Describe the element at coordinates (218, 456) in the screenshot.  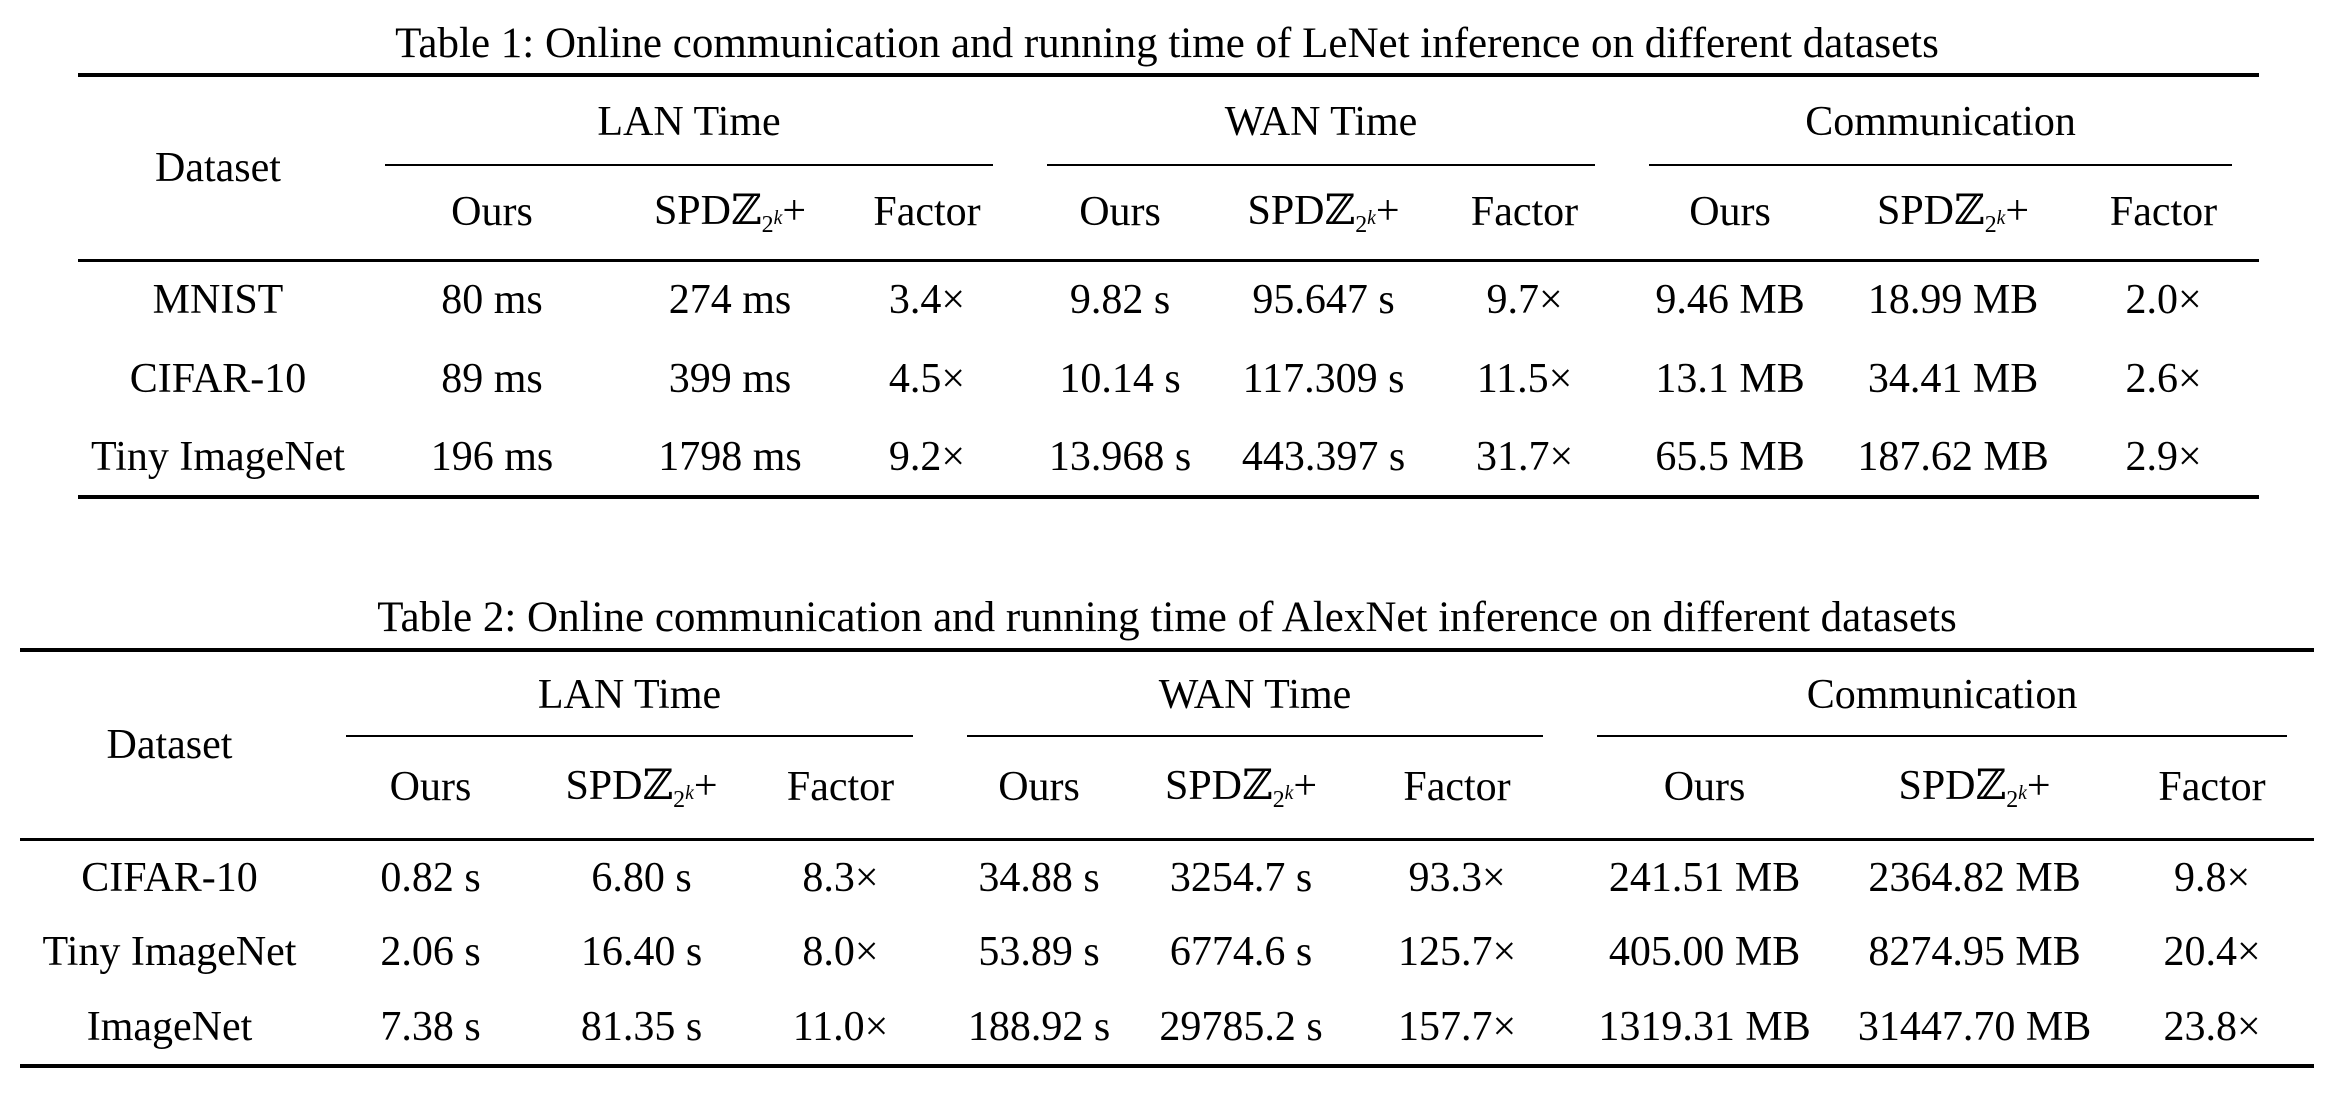
I see `dataset-cell: Tiny ImageNet` at that location.